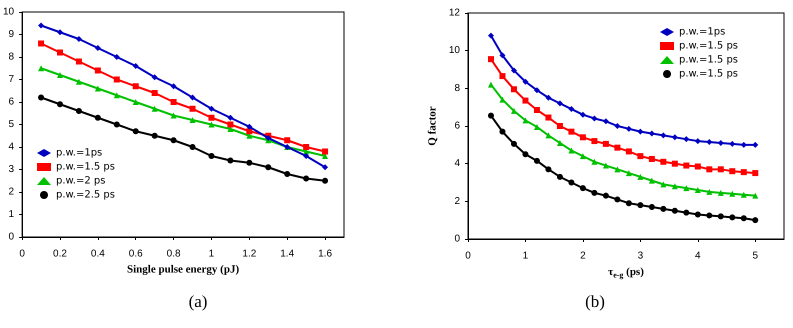 The height and width of the screenshot is (328, 793). What do you see at coordinates (11, 124) in the screenshot?
I see `y-tick-label: 5` at bounding box center [11, 124].